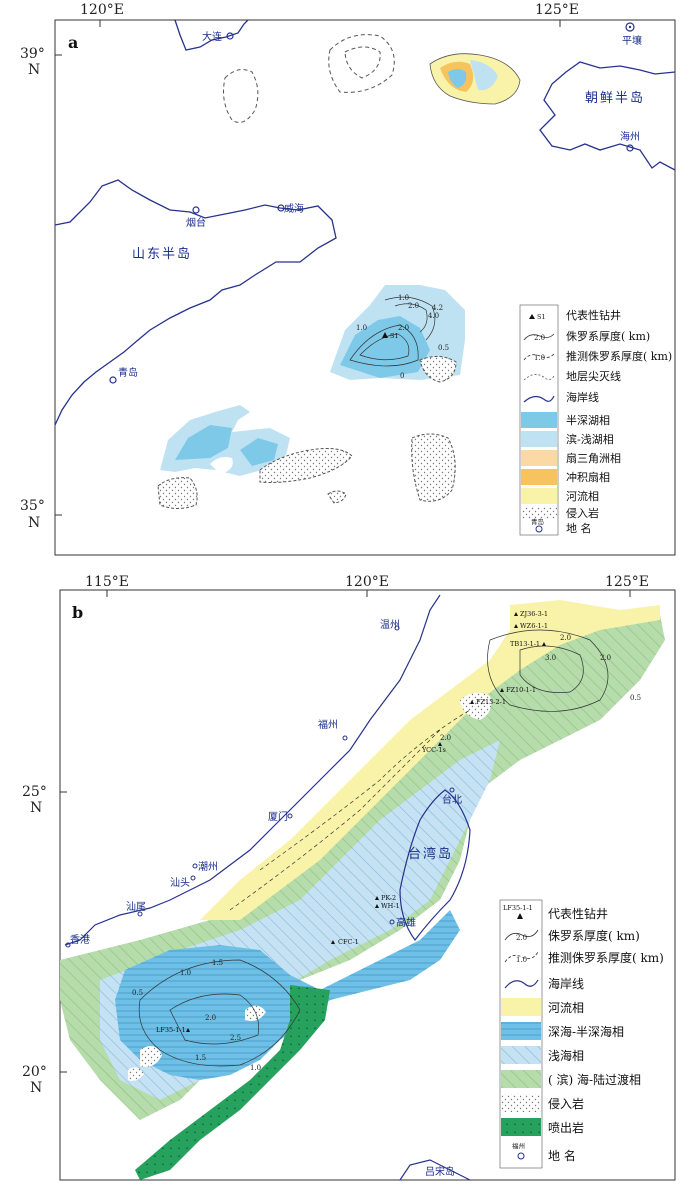  Describe the element at coordinates (390, 906) in the screenshot. I see `well-wh1: WH-1` at that location.